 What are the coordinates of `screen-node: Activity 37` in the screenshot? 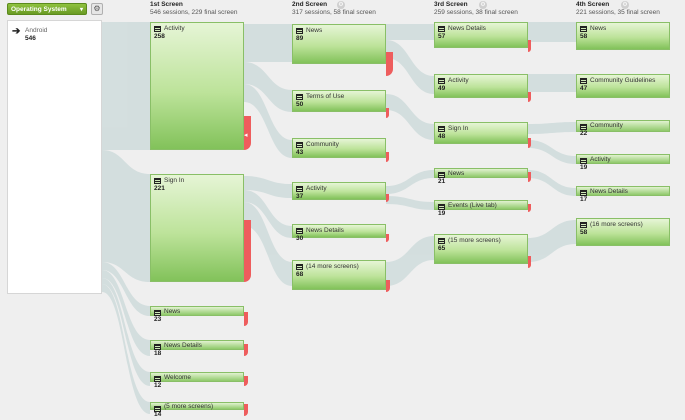 It's located at (339, 191).